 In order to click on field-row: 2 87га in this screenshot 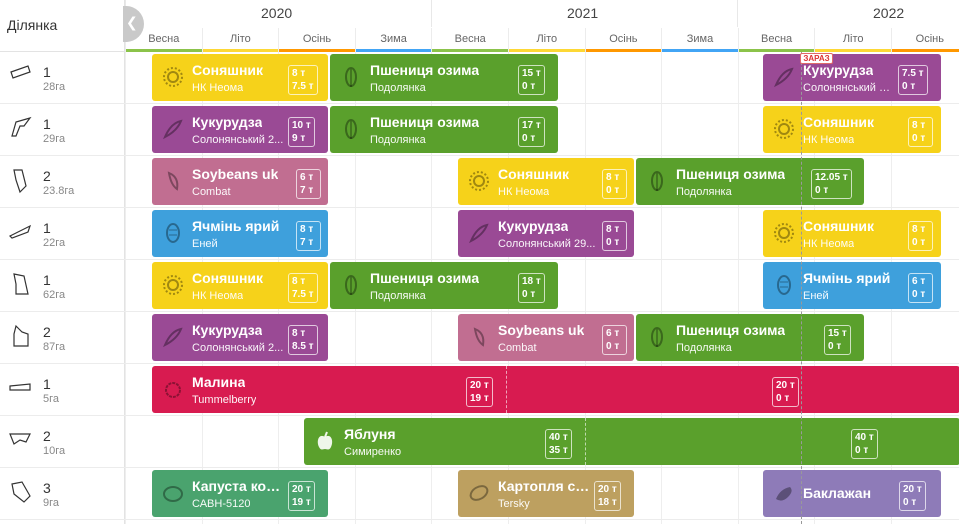, I will do `click(62, 338)`.